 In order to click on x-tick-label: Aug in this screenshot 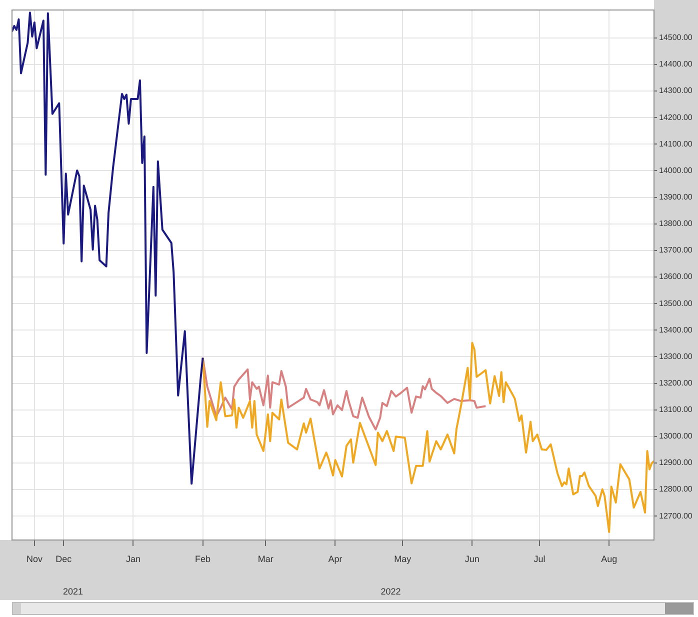, I will do `click(609, 559)`.